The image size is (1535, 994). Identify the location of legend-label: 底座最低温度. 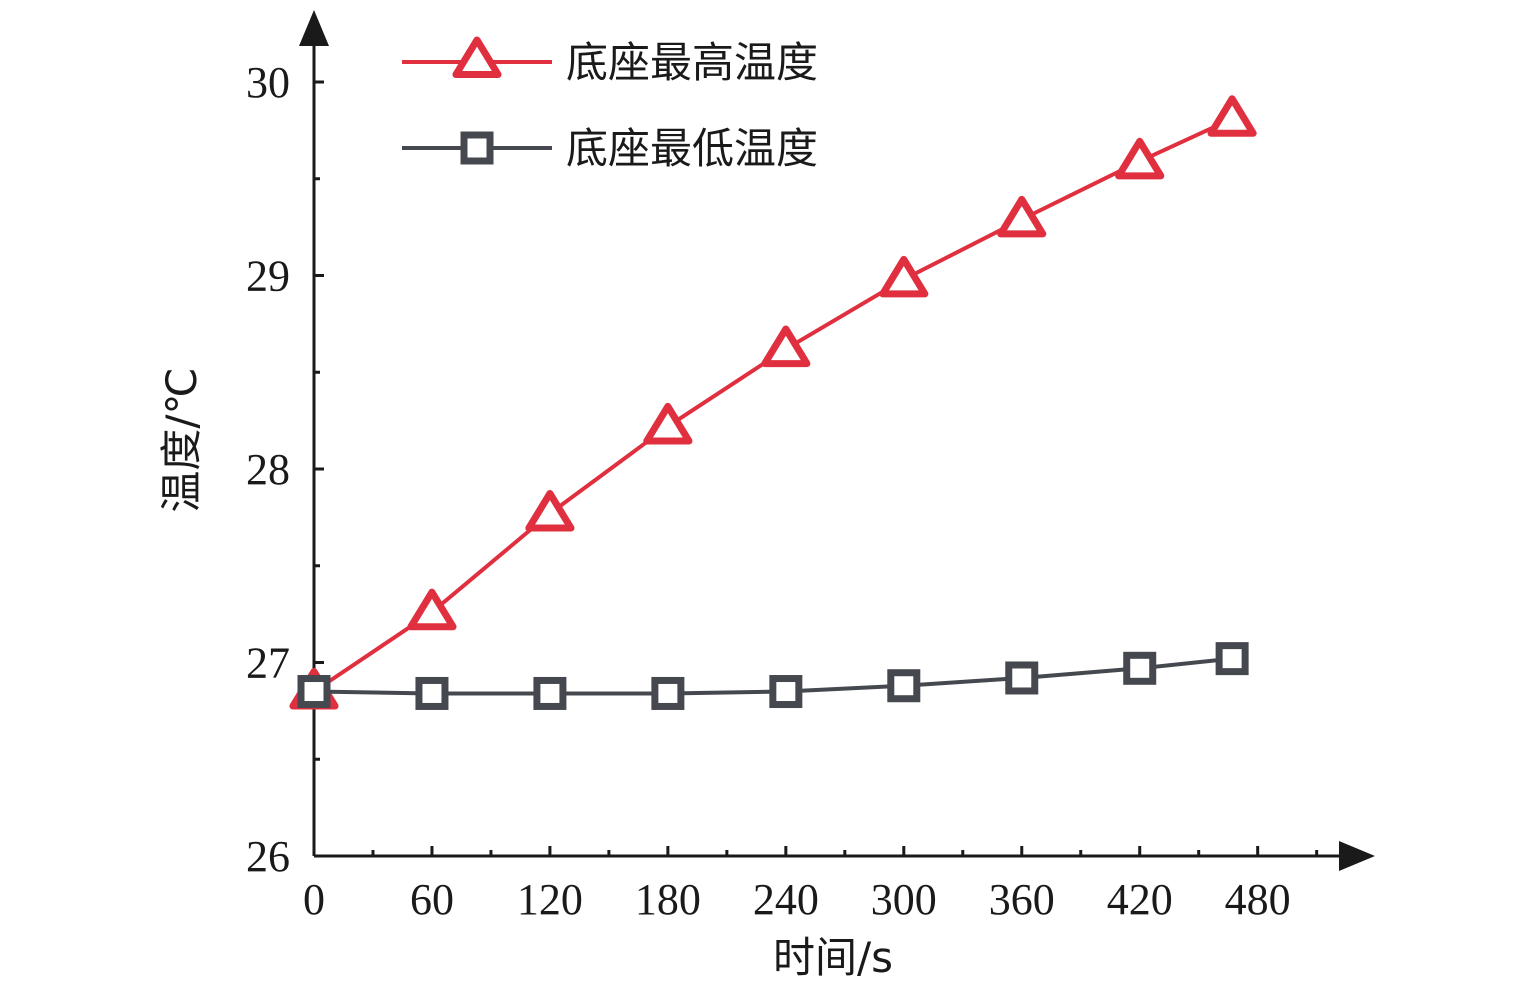
(692, 148).